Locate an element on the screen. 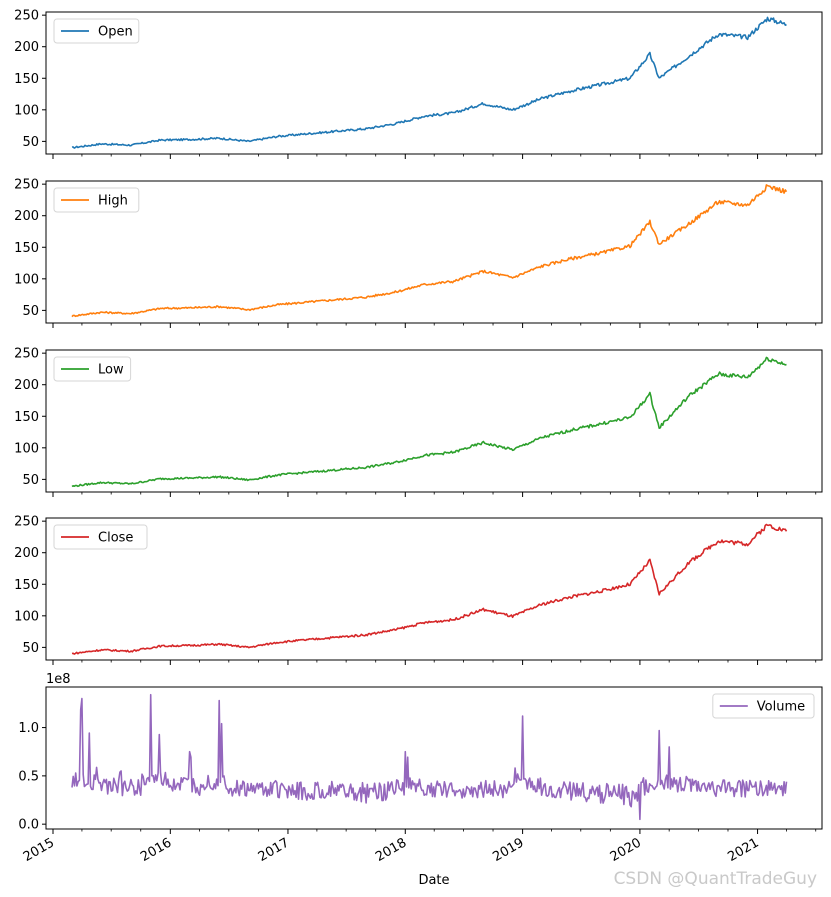 The height and width of the screenshot is (897, 831). x-tick-label: 2019 is located at coordinates (508, 850).